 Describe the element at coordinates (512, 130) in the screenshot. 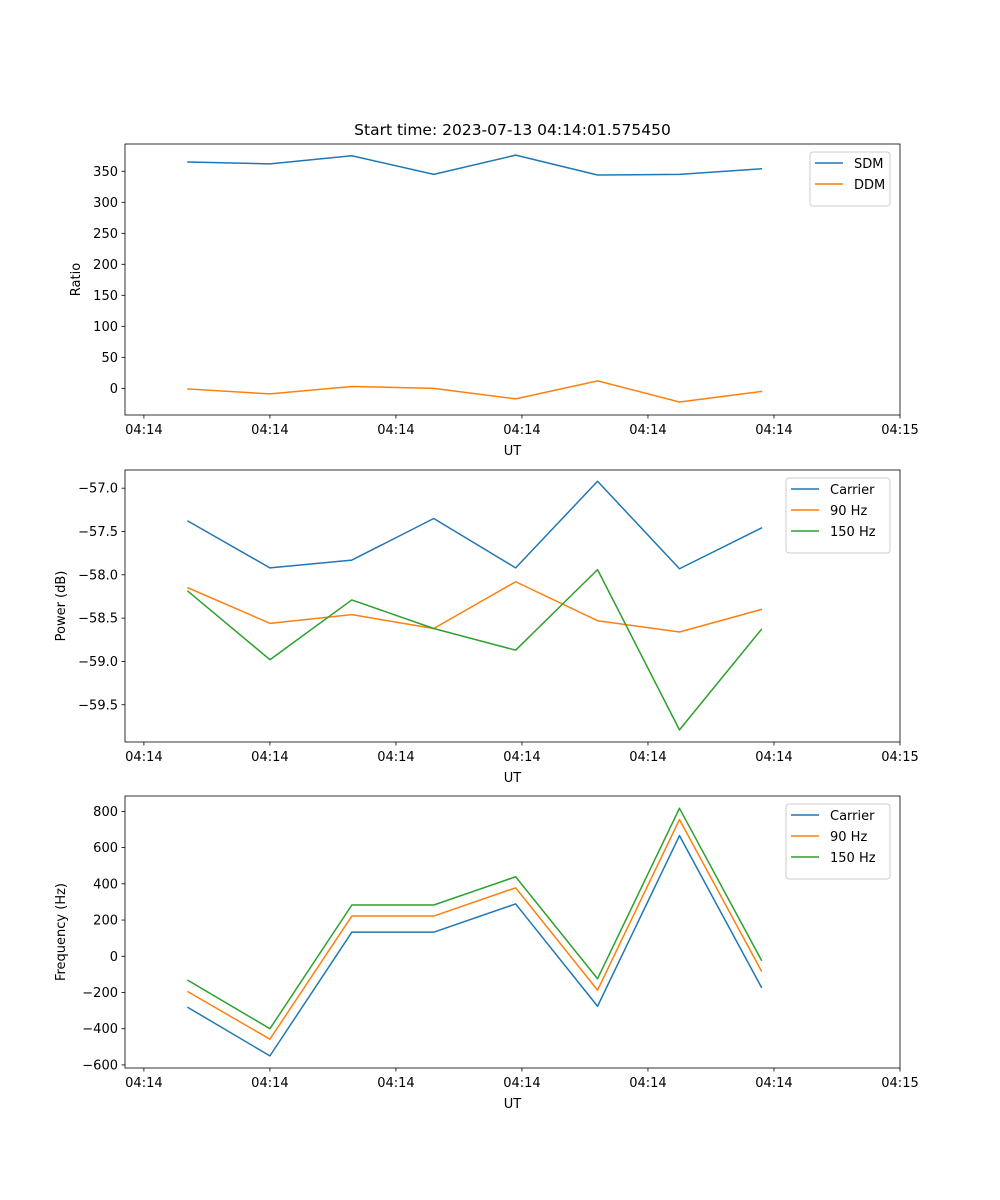

I see `chart-title: Start time: 2023-07-13 04:14:01.575450` at that location.